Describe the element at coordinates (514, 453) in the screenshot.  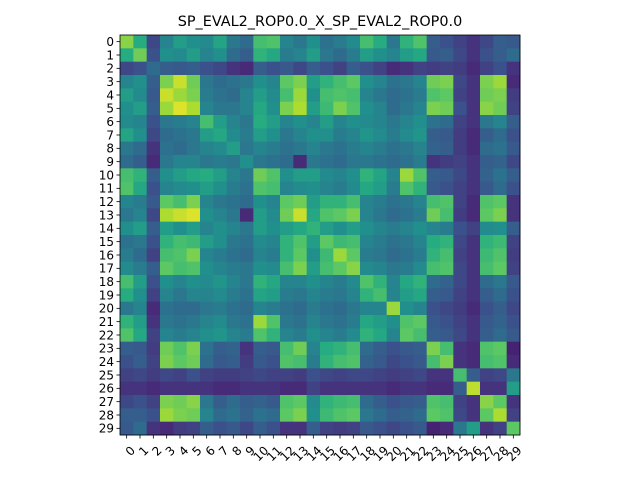
I see `x-tick-label: 29` at that location.